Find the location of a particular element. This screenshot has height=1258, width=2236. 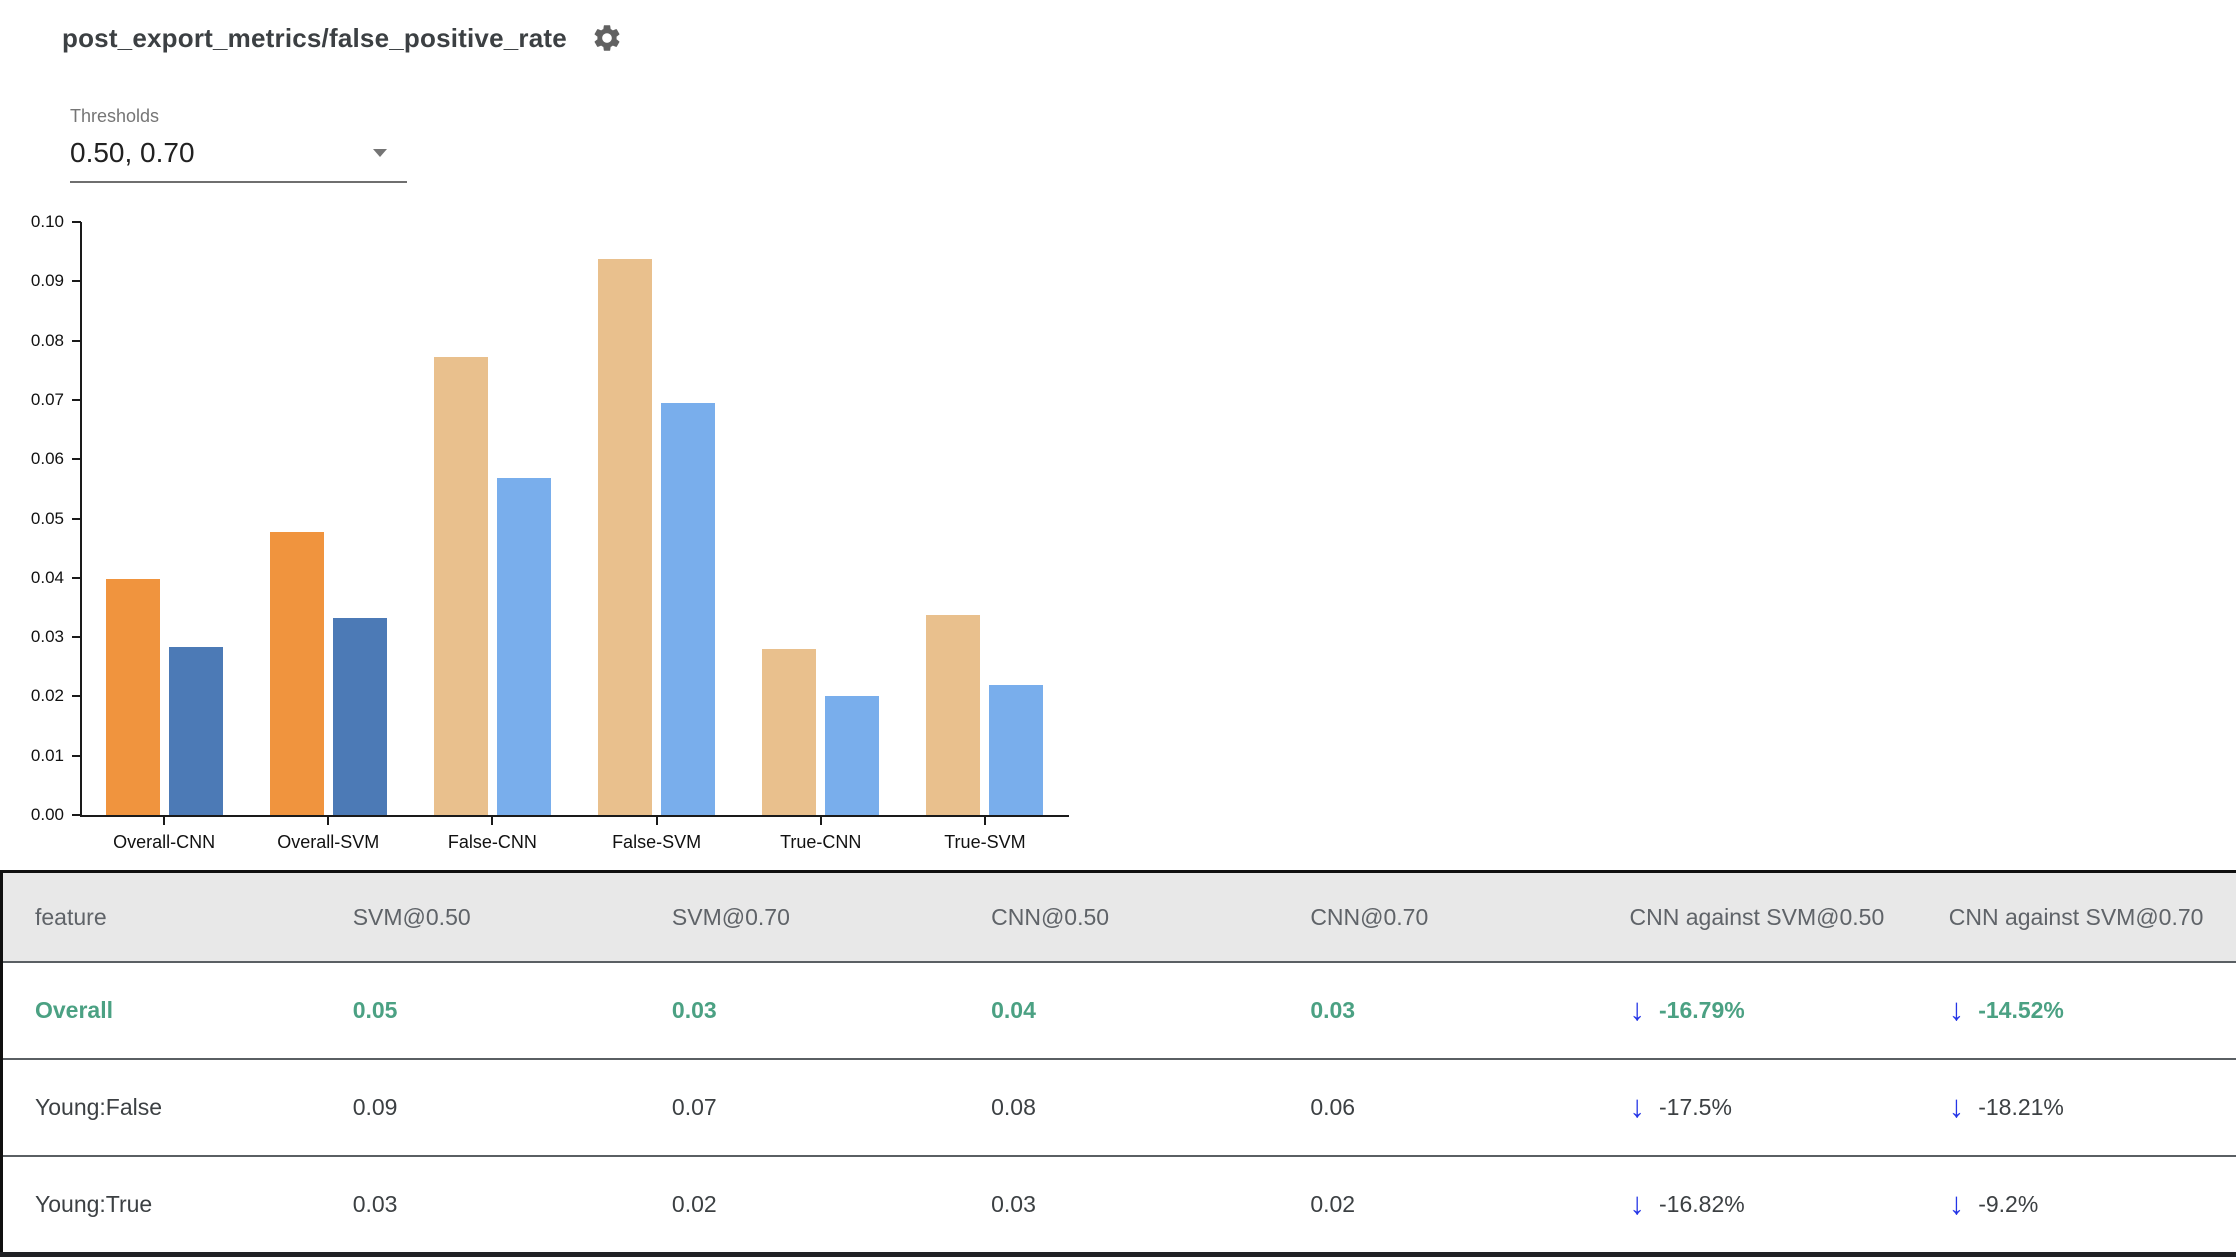

y-axis-tick-label: 0.01 is located at coordinates (47, 755).